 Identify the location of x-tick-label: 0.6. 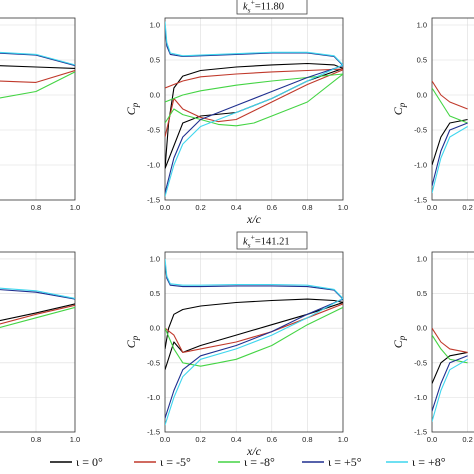
(272, 439).